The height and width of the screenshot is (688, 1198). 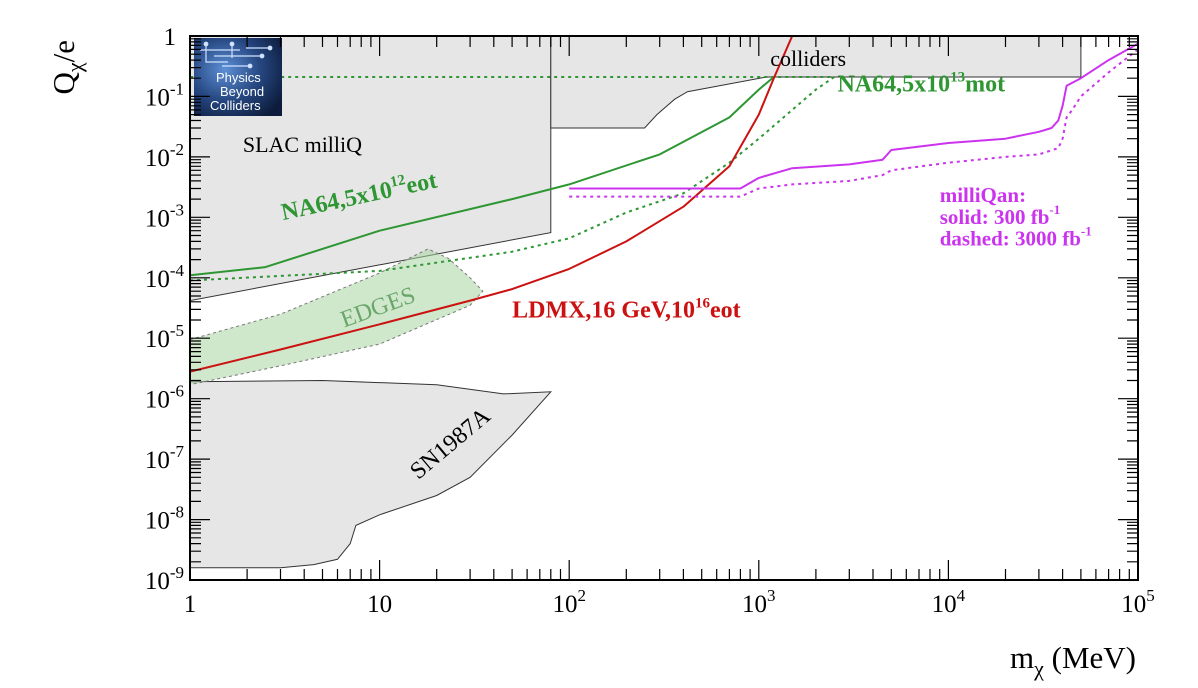 I want to click on x-axis-title: mχ (MeV), so click(x=1073, y=660).